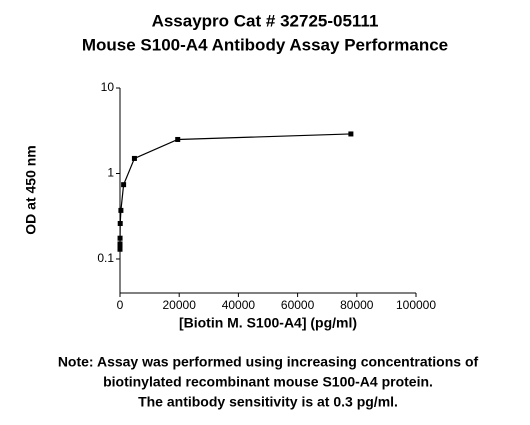 The height and width of the screenshot is (425, 530). What do you see at coordinates (31, 189) in the screenshot?
I see `y-axis-label: OD at 450 nm` at bounding box center [31, 189].